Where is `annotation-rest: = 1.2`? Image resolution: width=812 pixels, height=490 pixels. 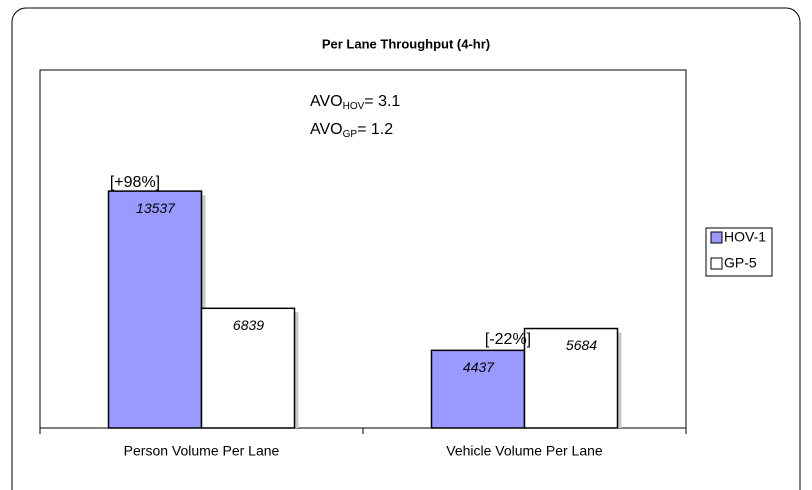
annotation-rest: = 1.2 is located at coordinates (375, 129).